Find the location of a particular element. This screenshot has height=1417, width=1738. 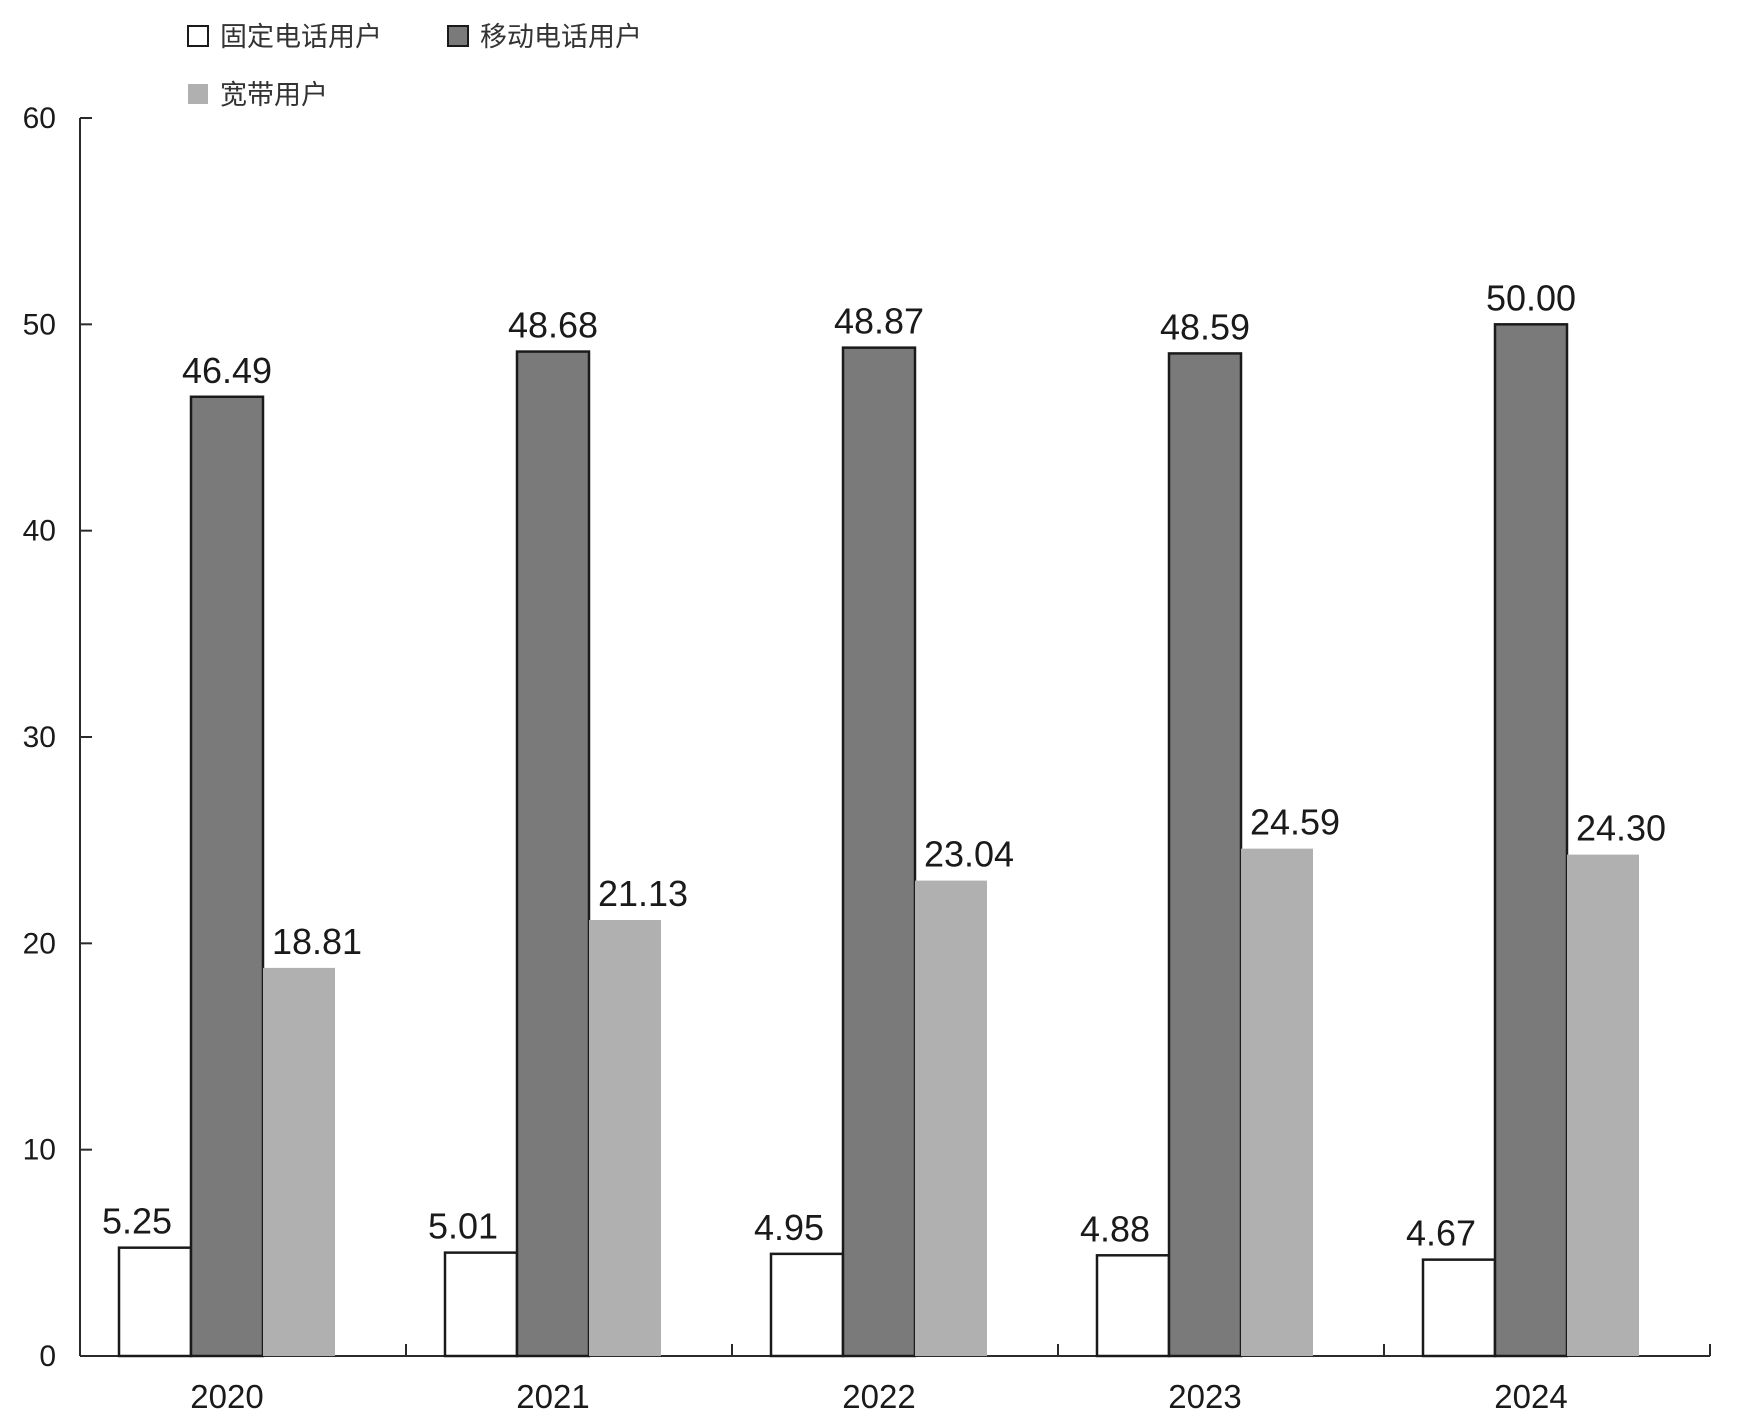

data-label: 46.49 is located at coordinates (227, 370).